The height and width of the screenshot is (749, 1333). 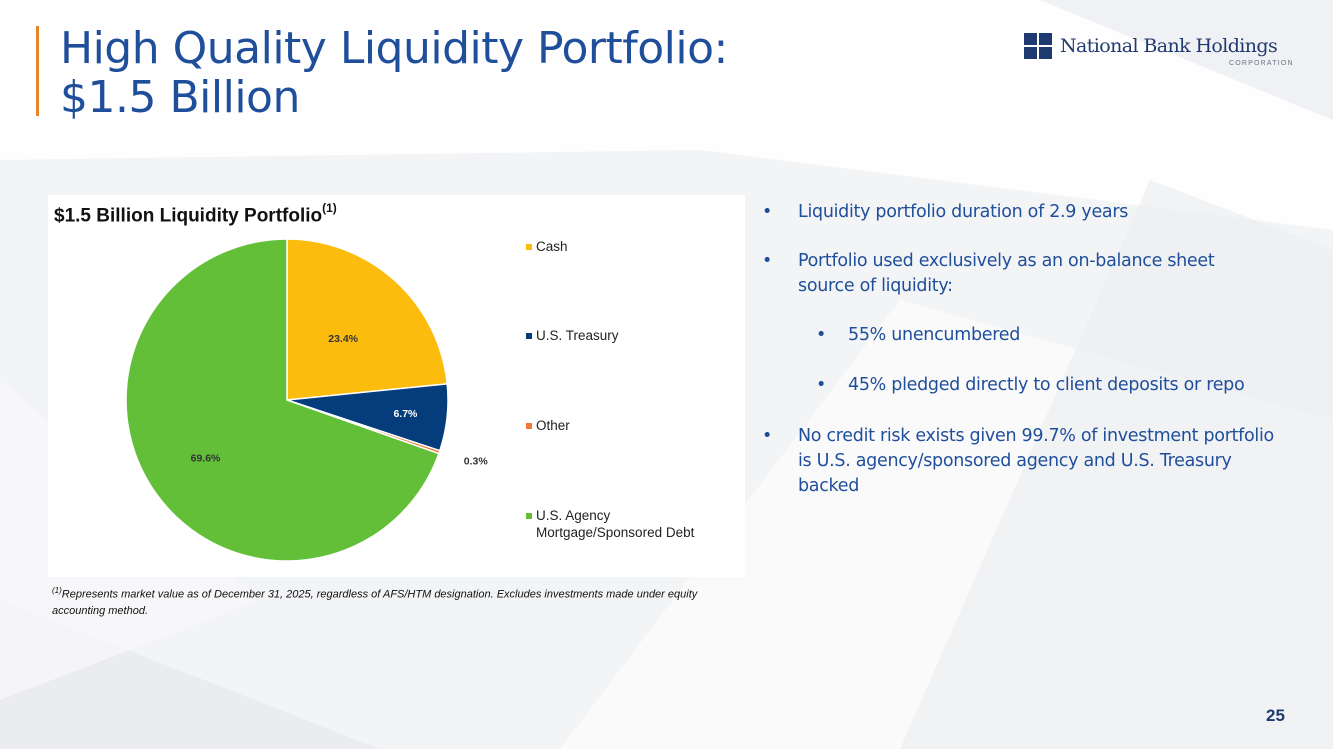 What do you see at coordinates (476, 461) in the screenshot?
I see `slice-data-label: 0.3%` at bounding box center [476, 461].